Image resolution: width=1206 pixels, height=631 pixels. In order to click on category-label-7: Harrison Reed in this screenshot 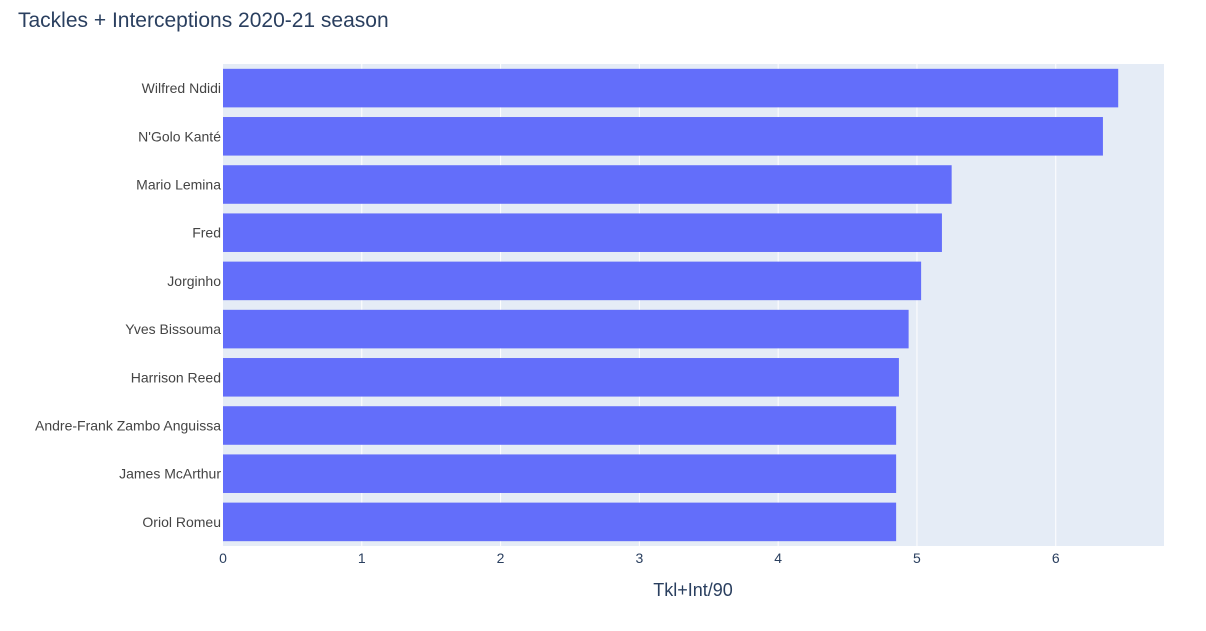, I will do `click(176, 377)`.